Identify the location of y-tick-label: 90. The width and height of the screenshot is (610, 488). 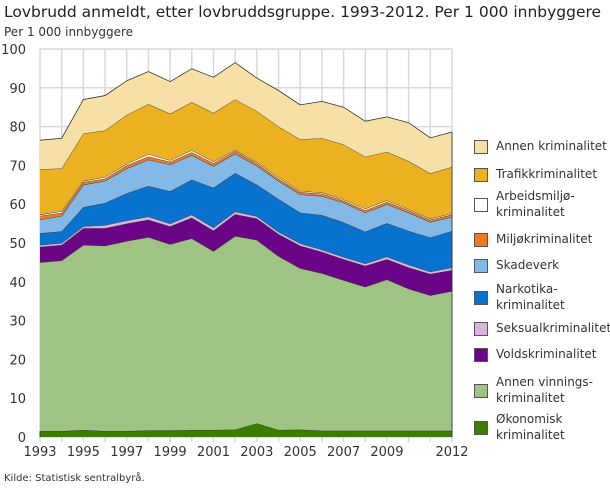
(17, 89).